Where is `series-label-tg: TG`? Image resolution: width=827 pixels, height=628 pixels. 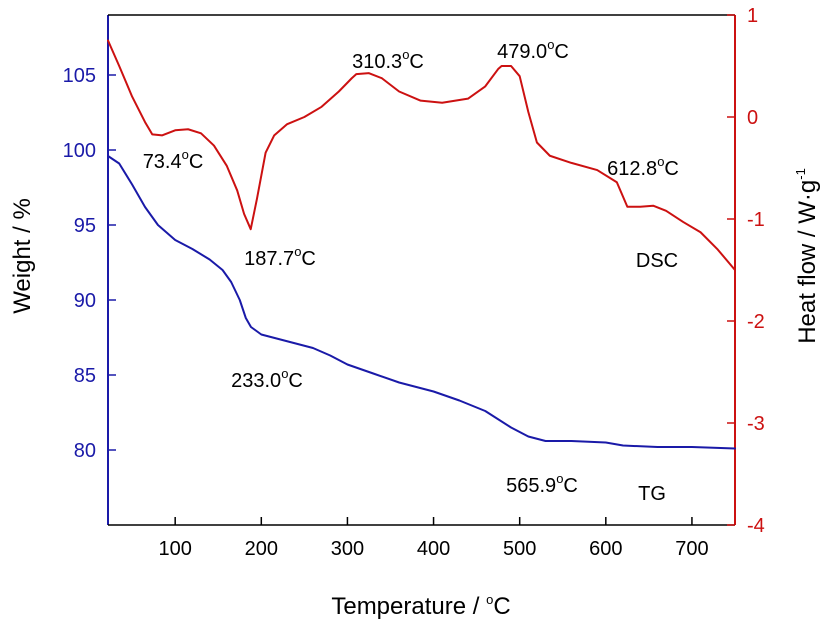 series-label-tg: TG is located at coordinates (652, 494).